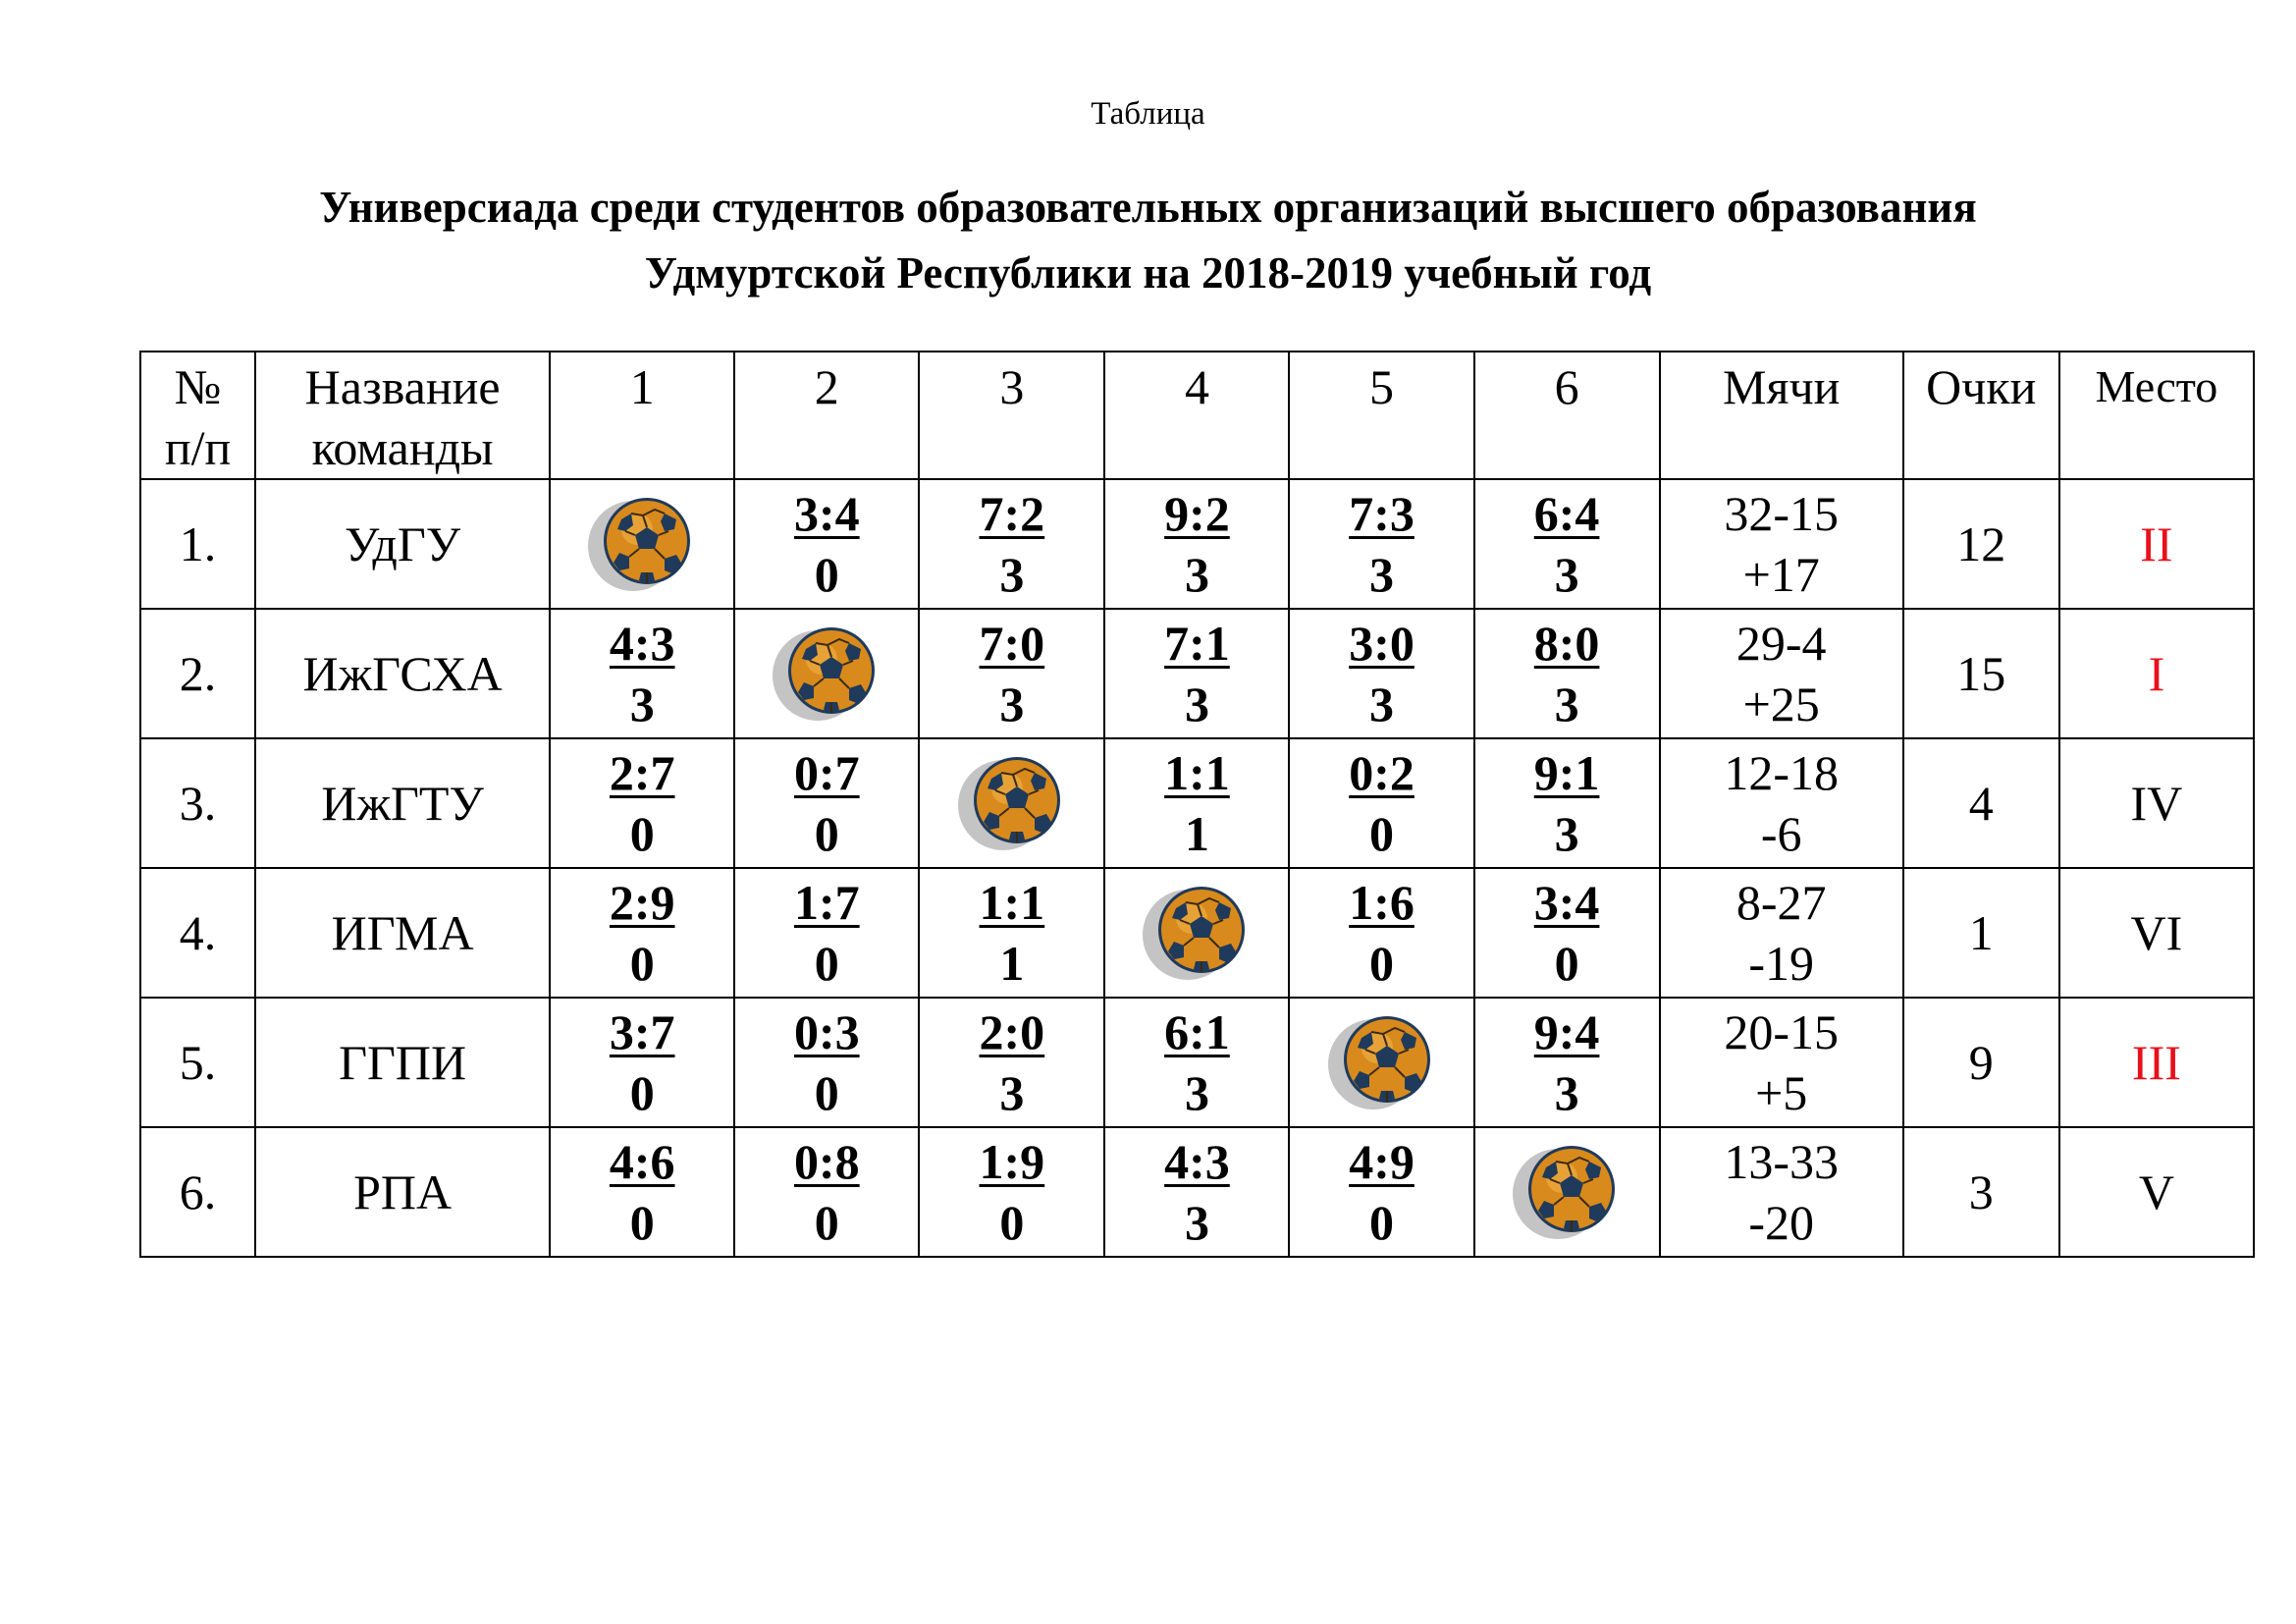 The image size is (2296, 1624). What do you see at coordinates (1197, 544) in the screenshot?
I see `table-row: 1. УдГУ 3:4 0 7:2 3 9:2 3 7:3 3 6:4 3 32-15 +17 12 II` at bounding box center [1197, 544].